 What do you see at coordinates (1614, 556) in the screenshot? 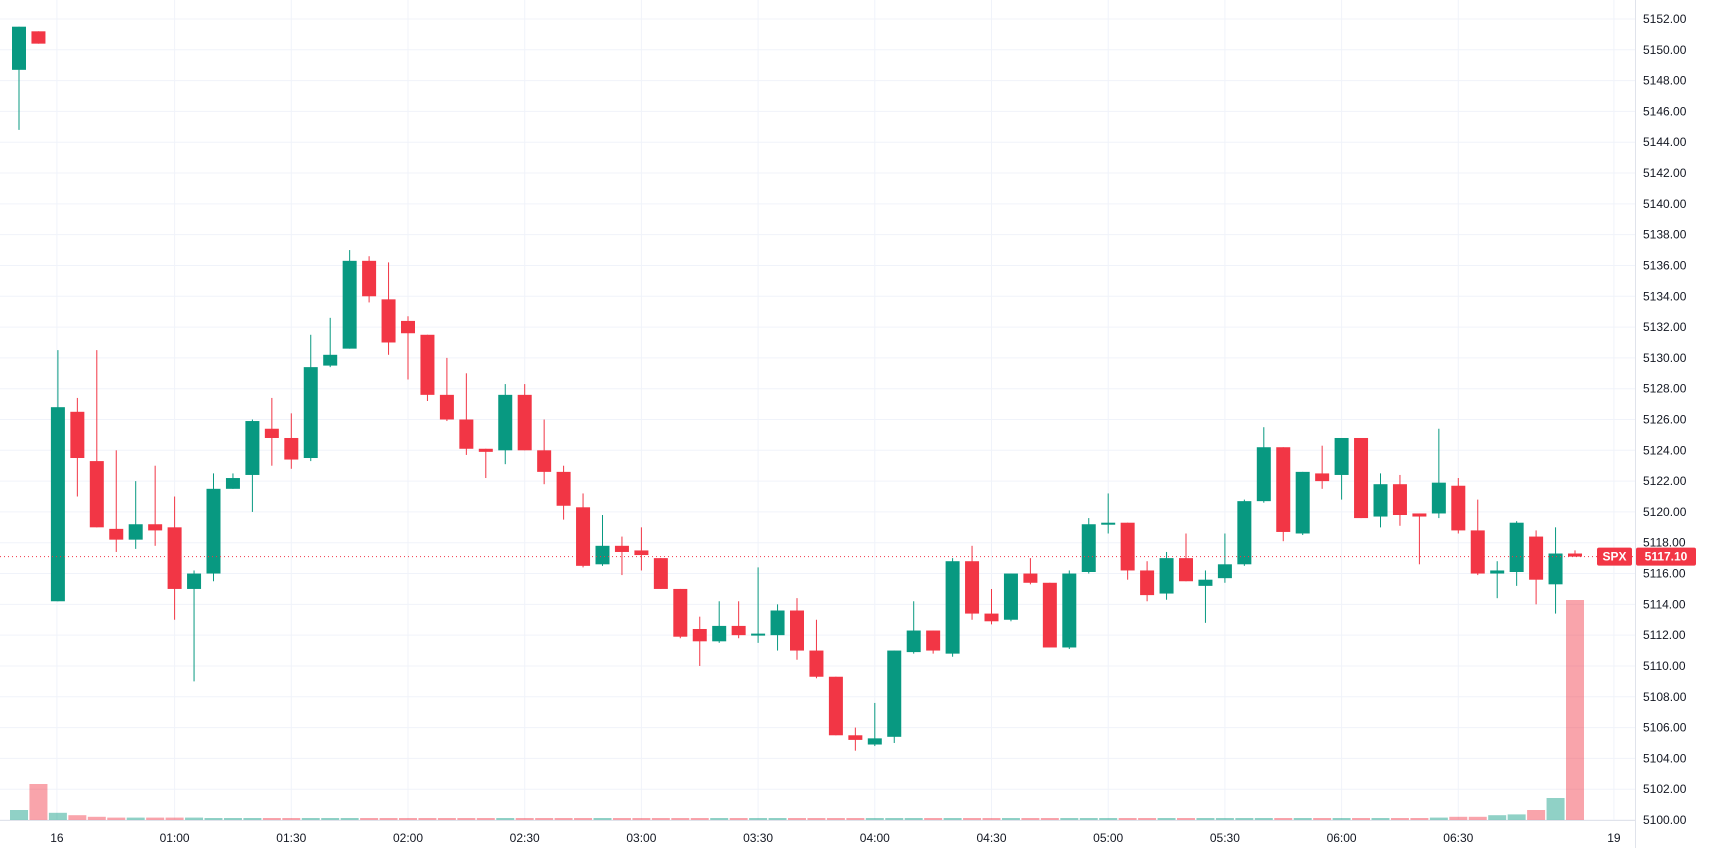
I see `symbol-tag-bg` at bounding box center [1614, 556].